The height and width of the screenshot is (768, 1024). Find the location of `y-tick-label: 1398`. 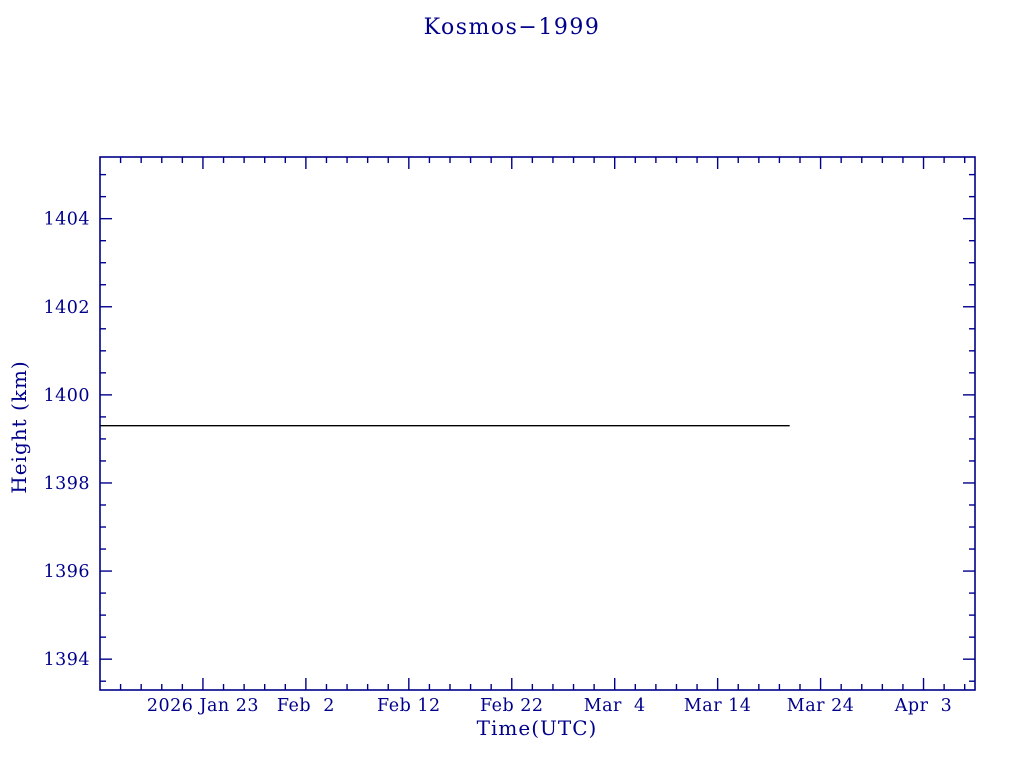

y-tick-label: 1398 is located at coordinates (66, 484).